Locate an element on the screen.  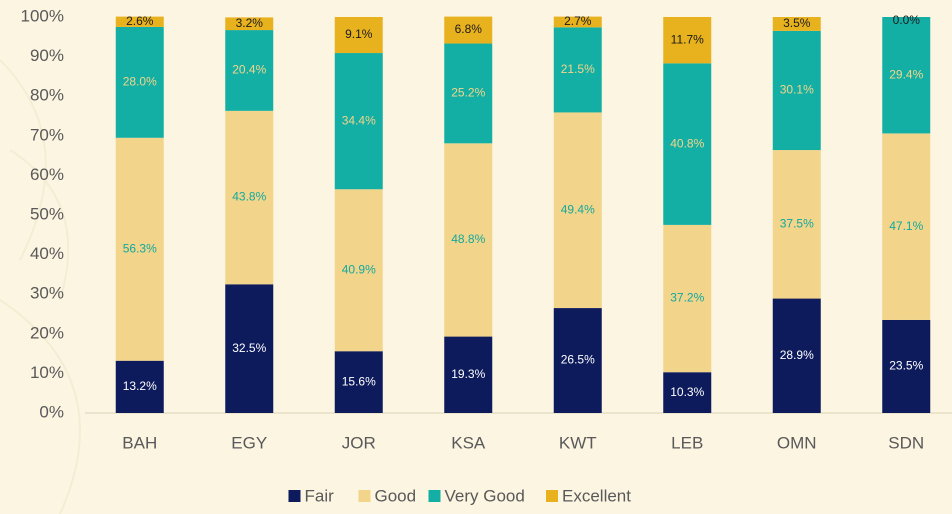
data-label: 20.4% is located at coordinates (249, 70).